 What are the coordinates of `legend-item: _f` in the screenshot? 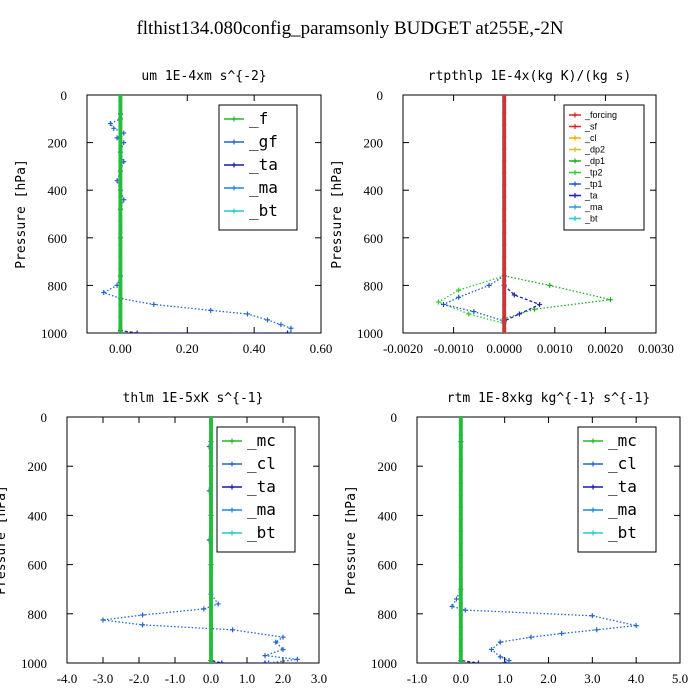 It's located at (246, 118).